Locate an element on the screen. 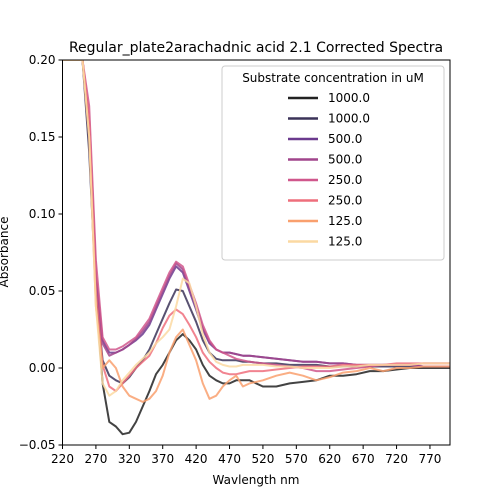  y-axis-label: Absorbance is located at coordinates (5, 252).